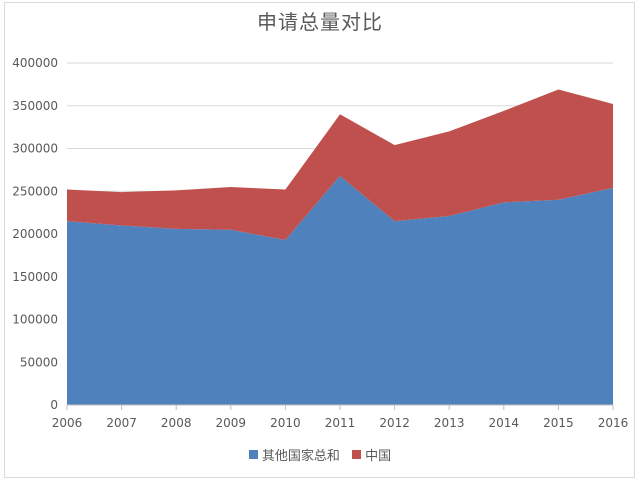  What do you see at coordinates (35, 277) in the screenshot?
I see `y-tick-label: 150000` at bounding box center [35, 277].